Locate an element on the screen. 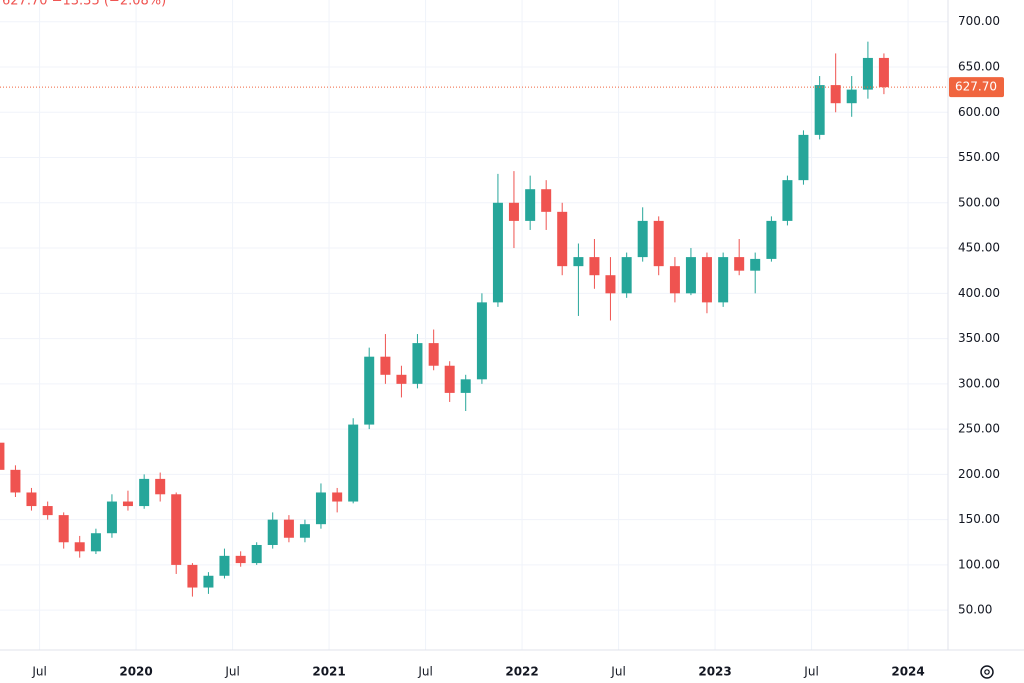 This screenshot has height=683, width=1024. y-tick-label: 600.00 is located at coordinates (979, 112).